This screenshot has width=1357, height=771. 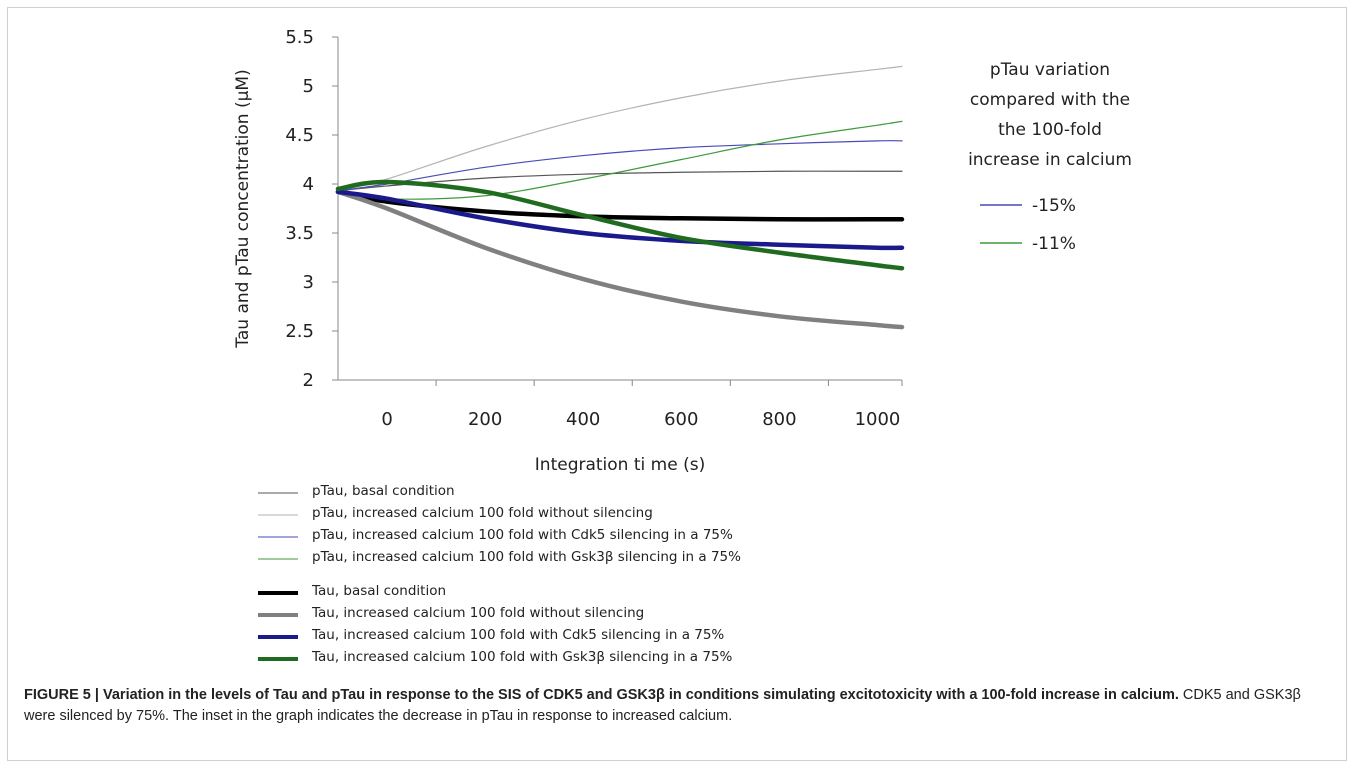 What do you see at coordinates (308, 184) in the screenshot?
I see `y-tick-label: 4` at bounding box center [308, 184].